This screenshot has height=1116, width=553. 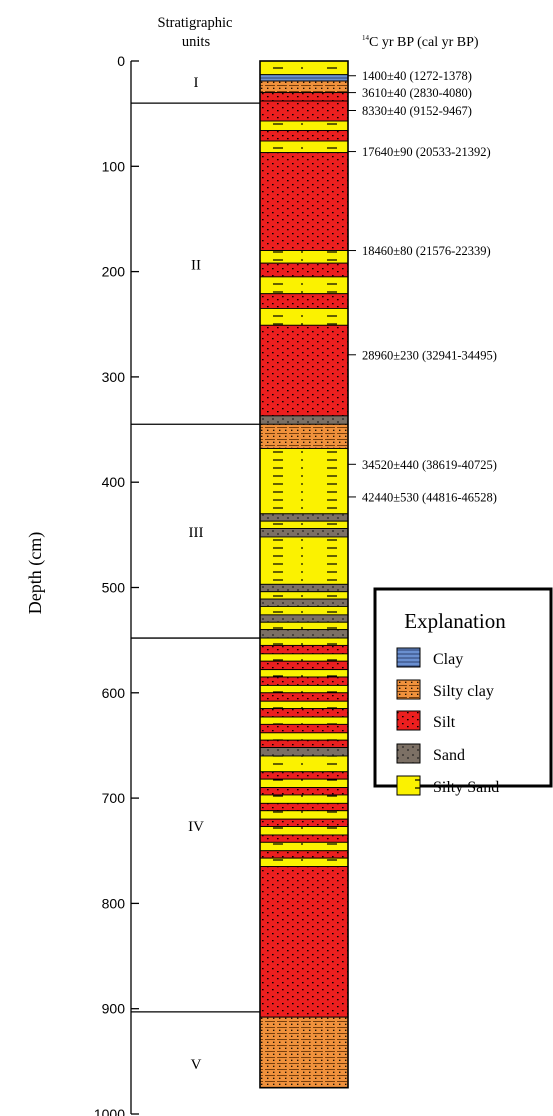 I want to click on c14-title: C yr BP (cal yr BP), so click(x=424, y=42).